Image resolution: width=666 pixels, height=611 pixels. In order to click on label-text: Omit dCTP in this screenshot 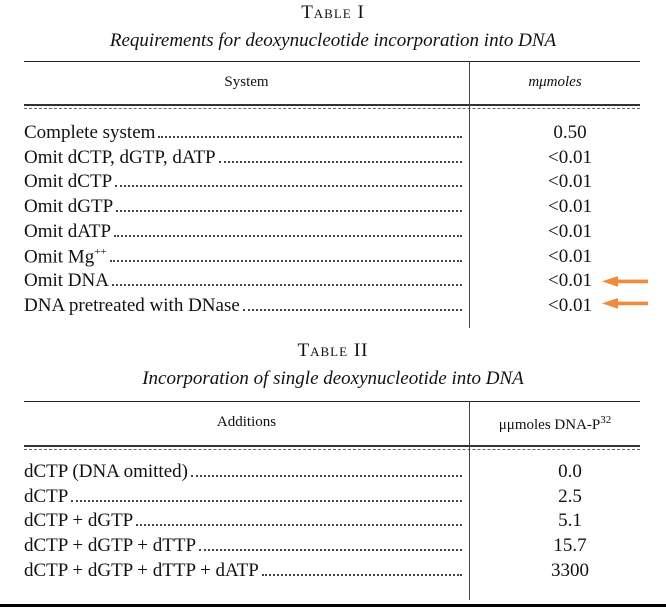, I will do `click(68, 182)`.